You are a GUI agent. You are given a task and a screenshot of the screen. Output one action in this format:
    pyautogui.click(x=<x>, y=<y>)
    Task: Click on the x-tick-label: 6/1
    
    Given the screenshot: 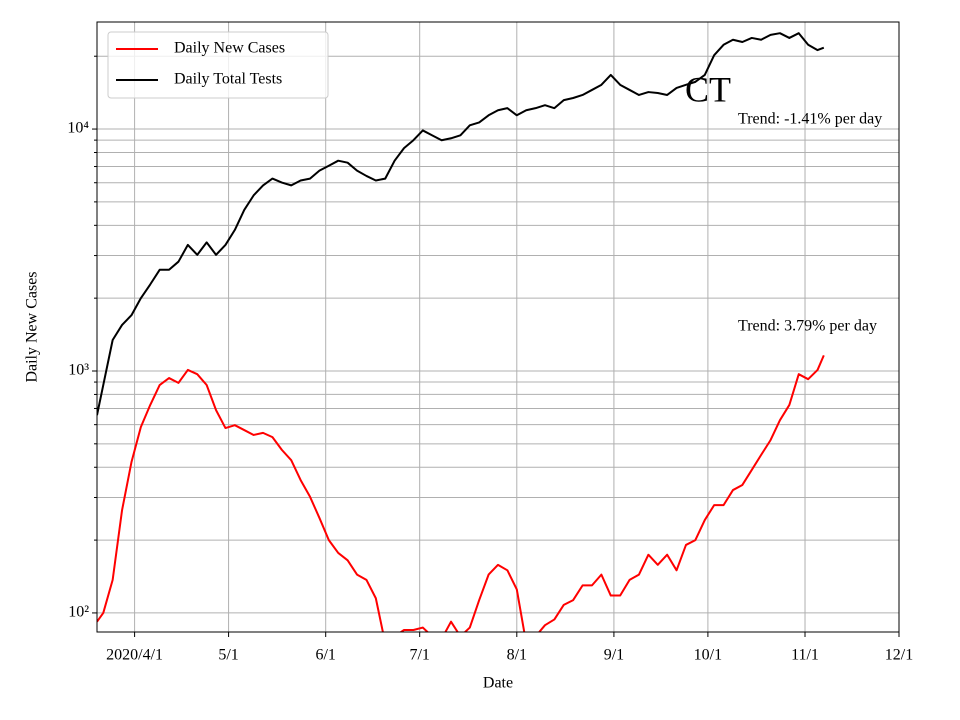 What is the action you would take?
    pyautogui.click(x=325, y=655)
    